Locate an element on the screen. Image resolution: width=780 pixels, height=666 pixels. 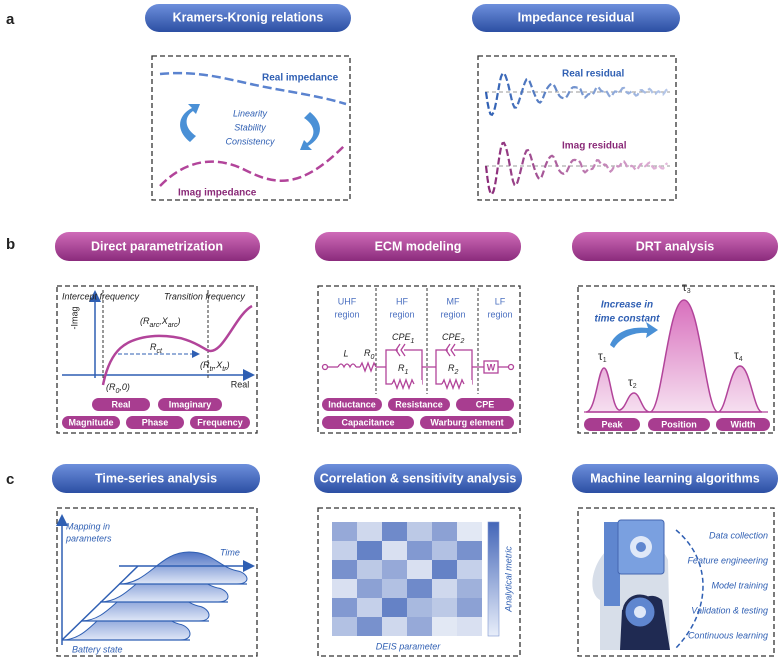
tag-label: CPE is located at coordinates (485, 404).